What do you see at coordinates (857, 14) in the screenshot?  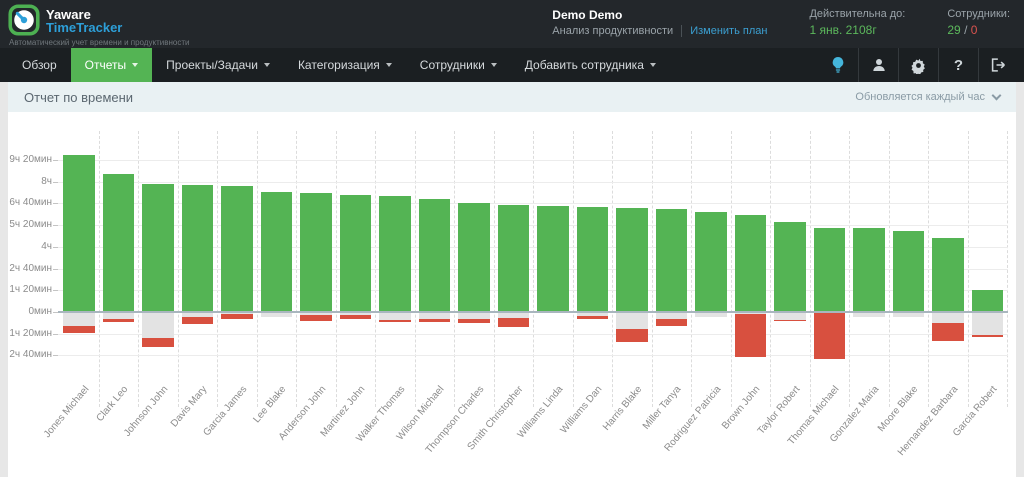 I see `valid-until-label: Действительна до:` at bounding box center [857, 14].